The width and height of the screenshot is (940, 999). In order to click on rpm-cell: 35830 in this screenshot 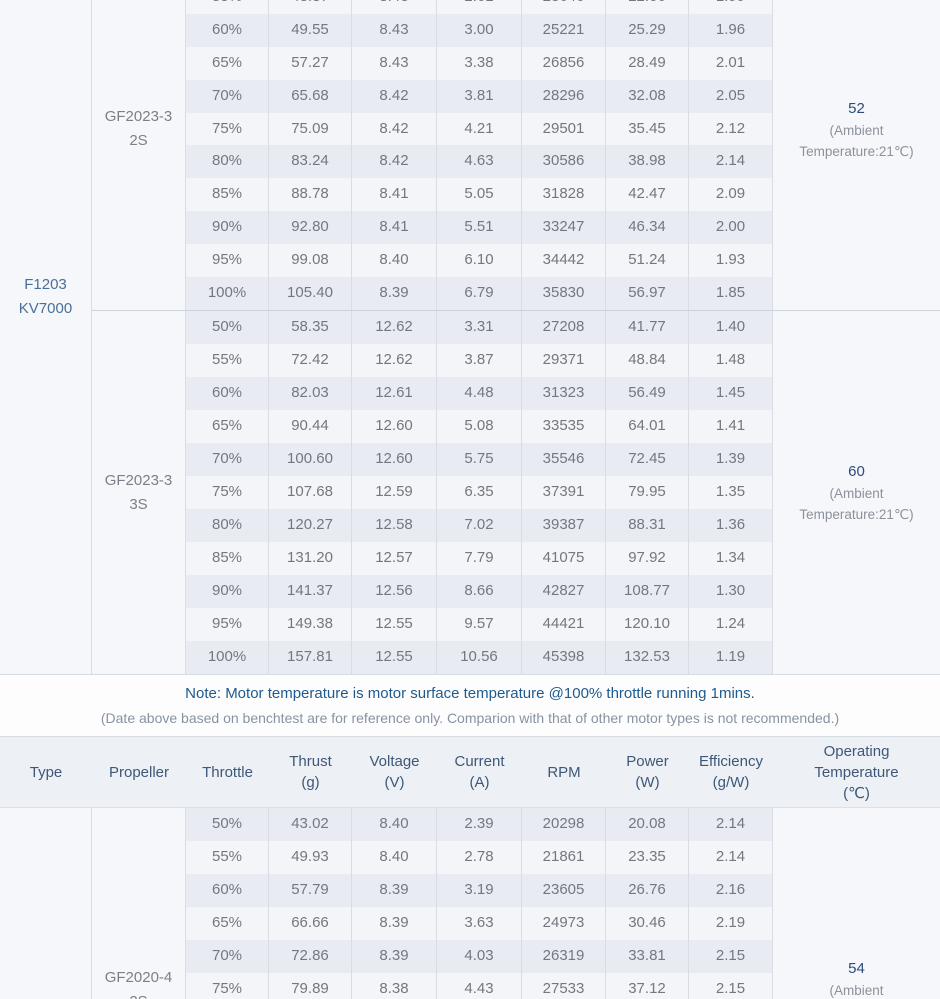, I will do `click(564, 293)`.